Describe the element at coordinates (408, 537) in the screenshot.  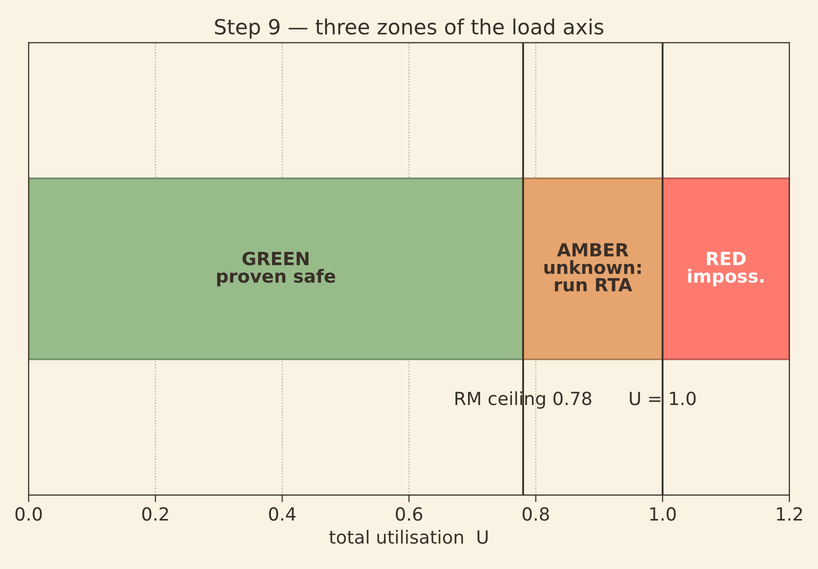
I see `x-axis-title: total utilisation U` at that location.